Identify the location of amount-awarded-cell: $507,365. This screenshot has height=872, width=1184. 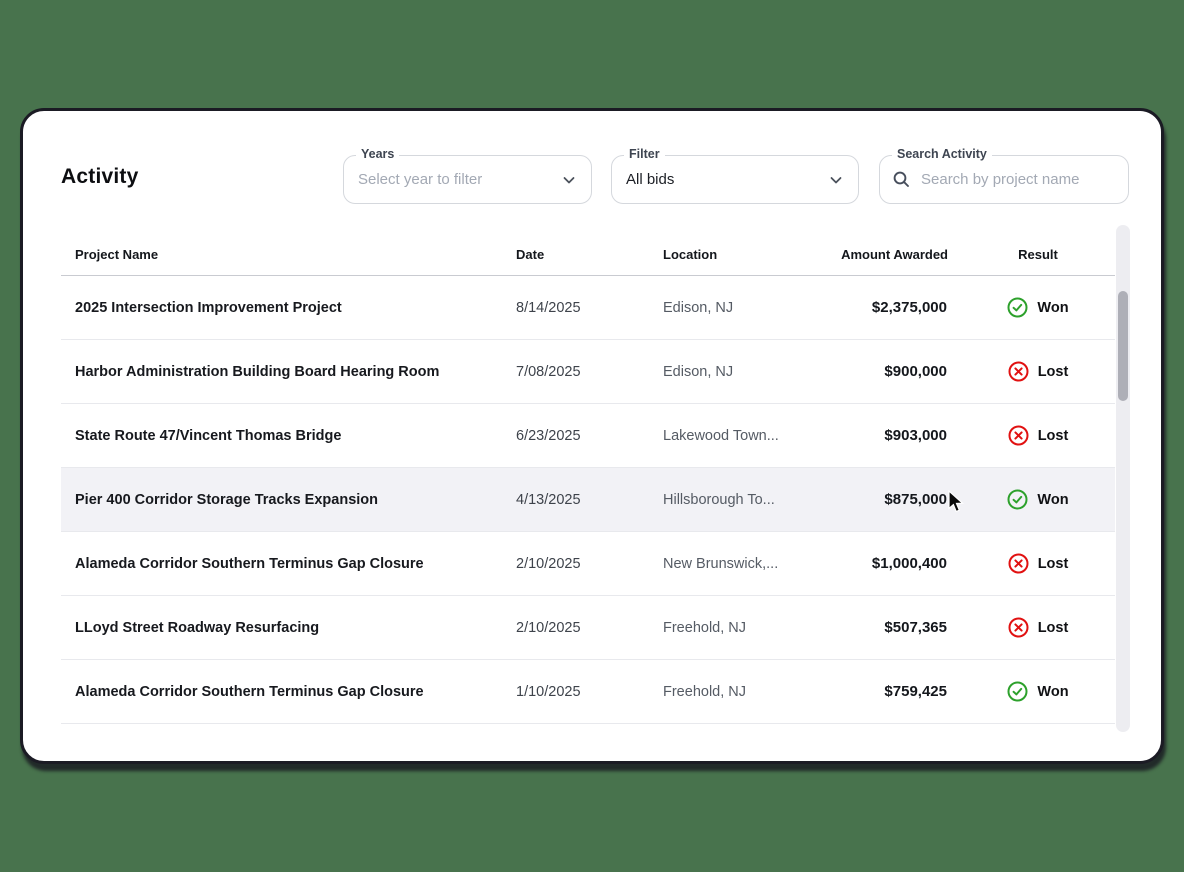
(915, 627).